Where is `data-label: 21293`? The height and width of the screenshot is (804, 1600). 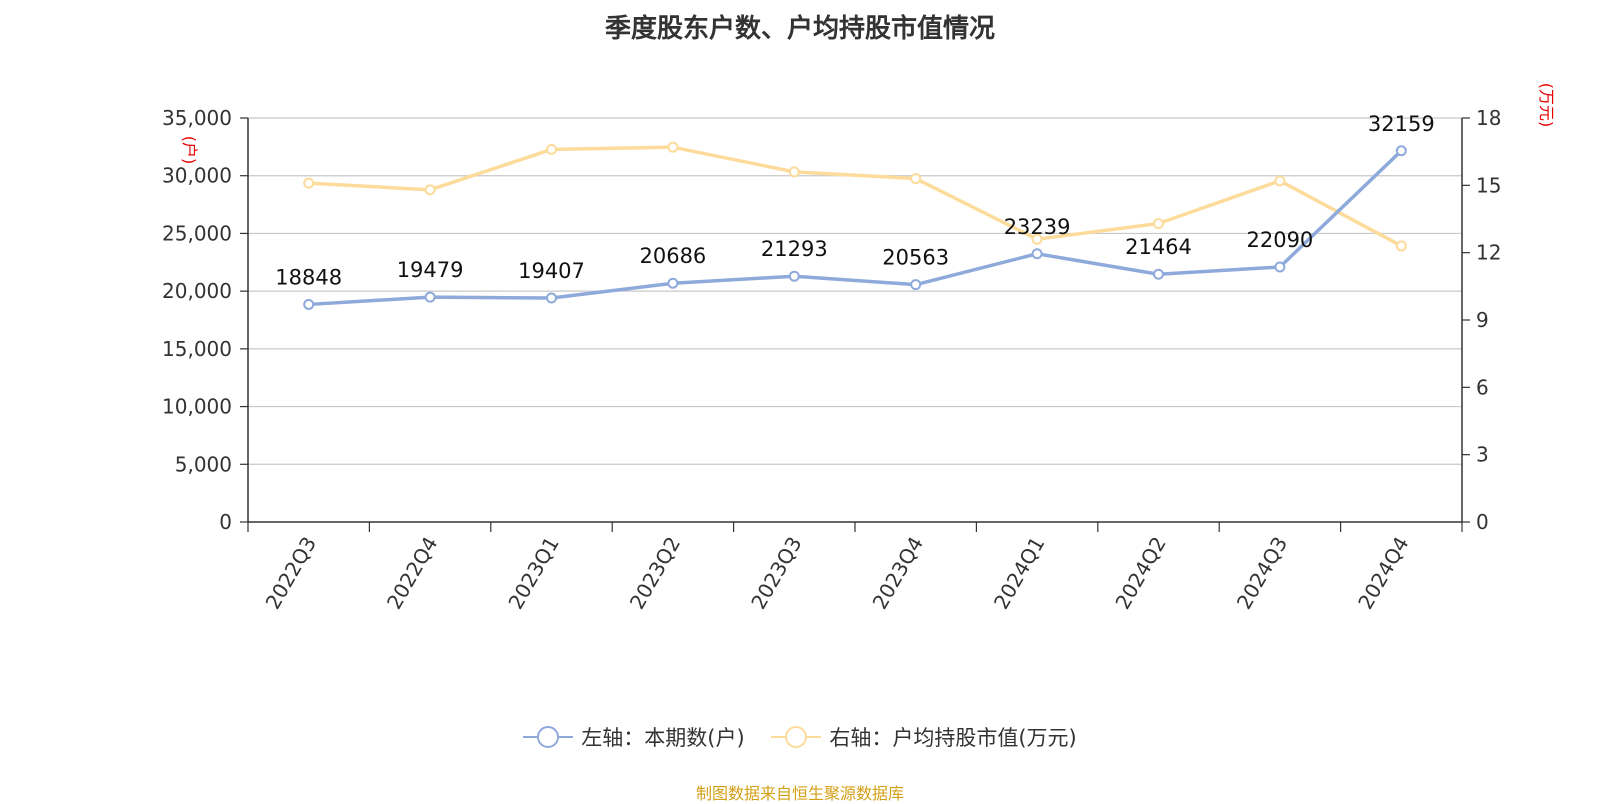
data-label: 21293 is located at coordinates (794, 249).